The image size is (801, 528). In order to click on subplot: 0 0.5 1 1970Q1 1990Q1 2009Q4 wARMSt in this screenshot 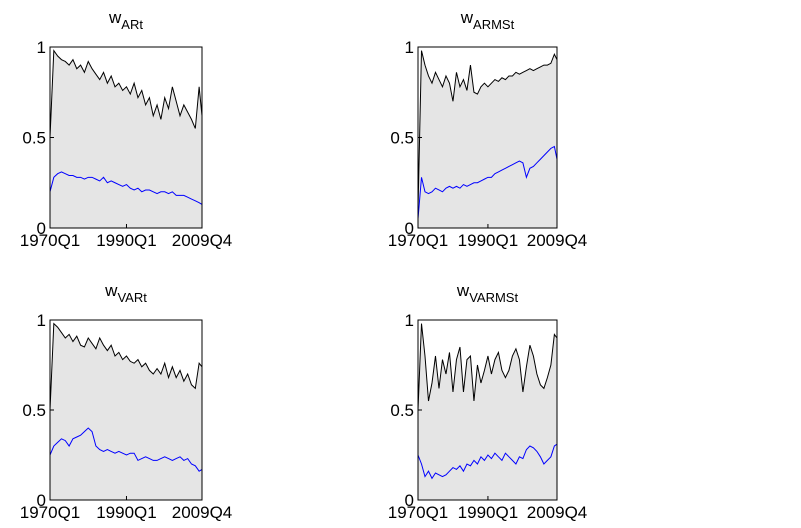, I will do `click(488, 129)`.